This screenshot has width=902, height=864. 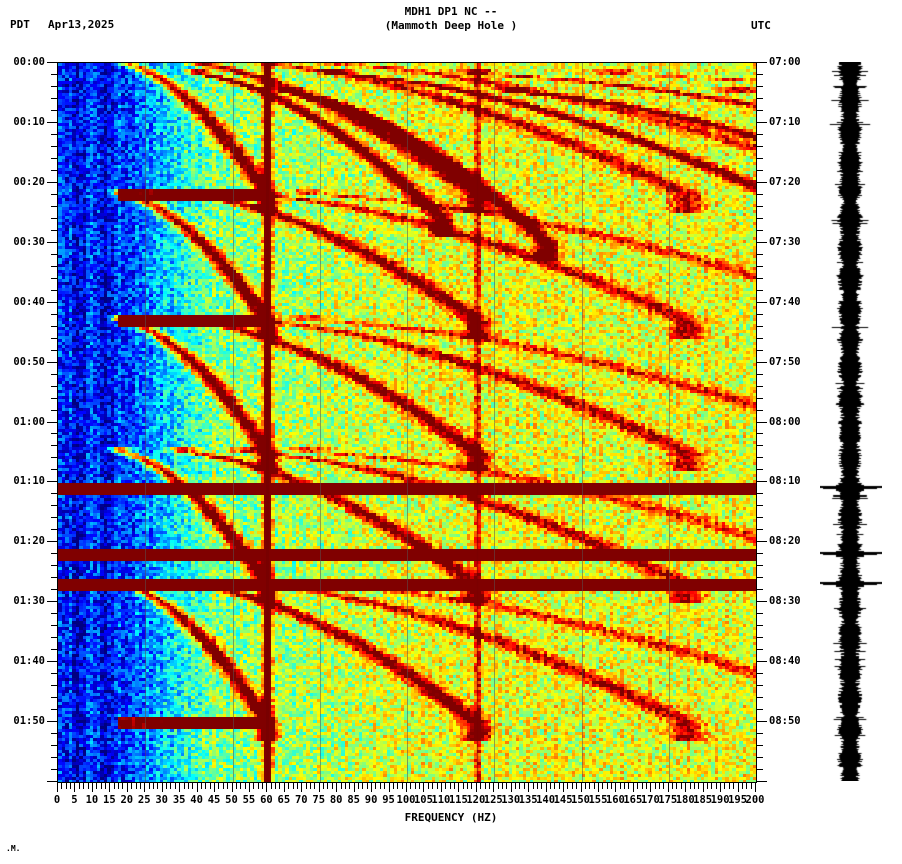 I want to click on freq-axis-tick-label: 50, so click(x=231, y=800).